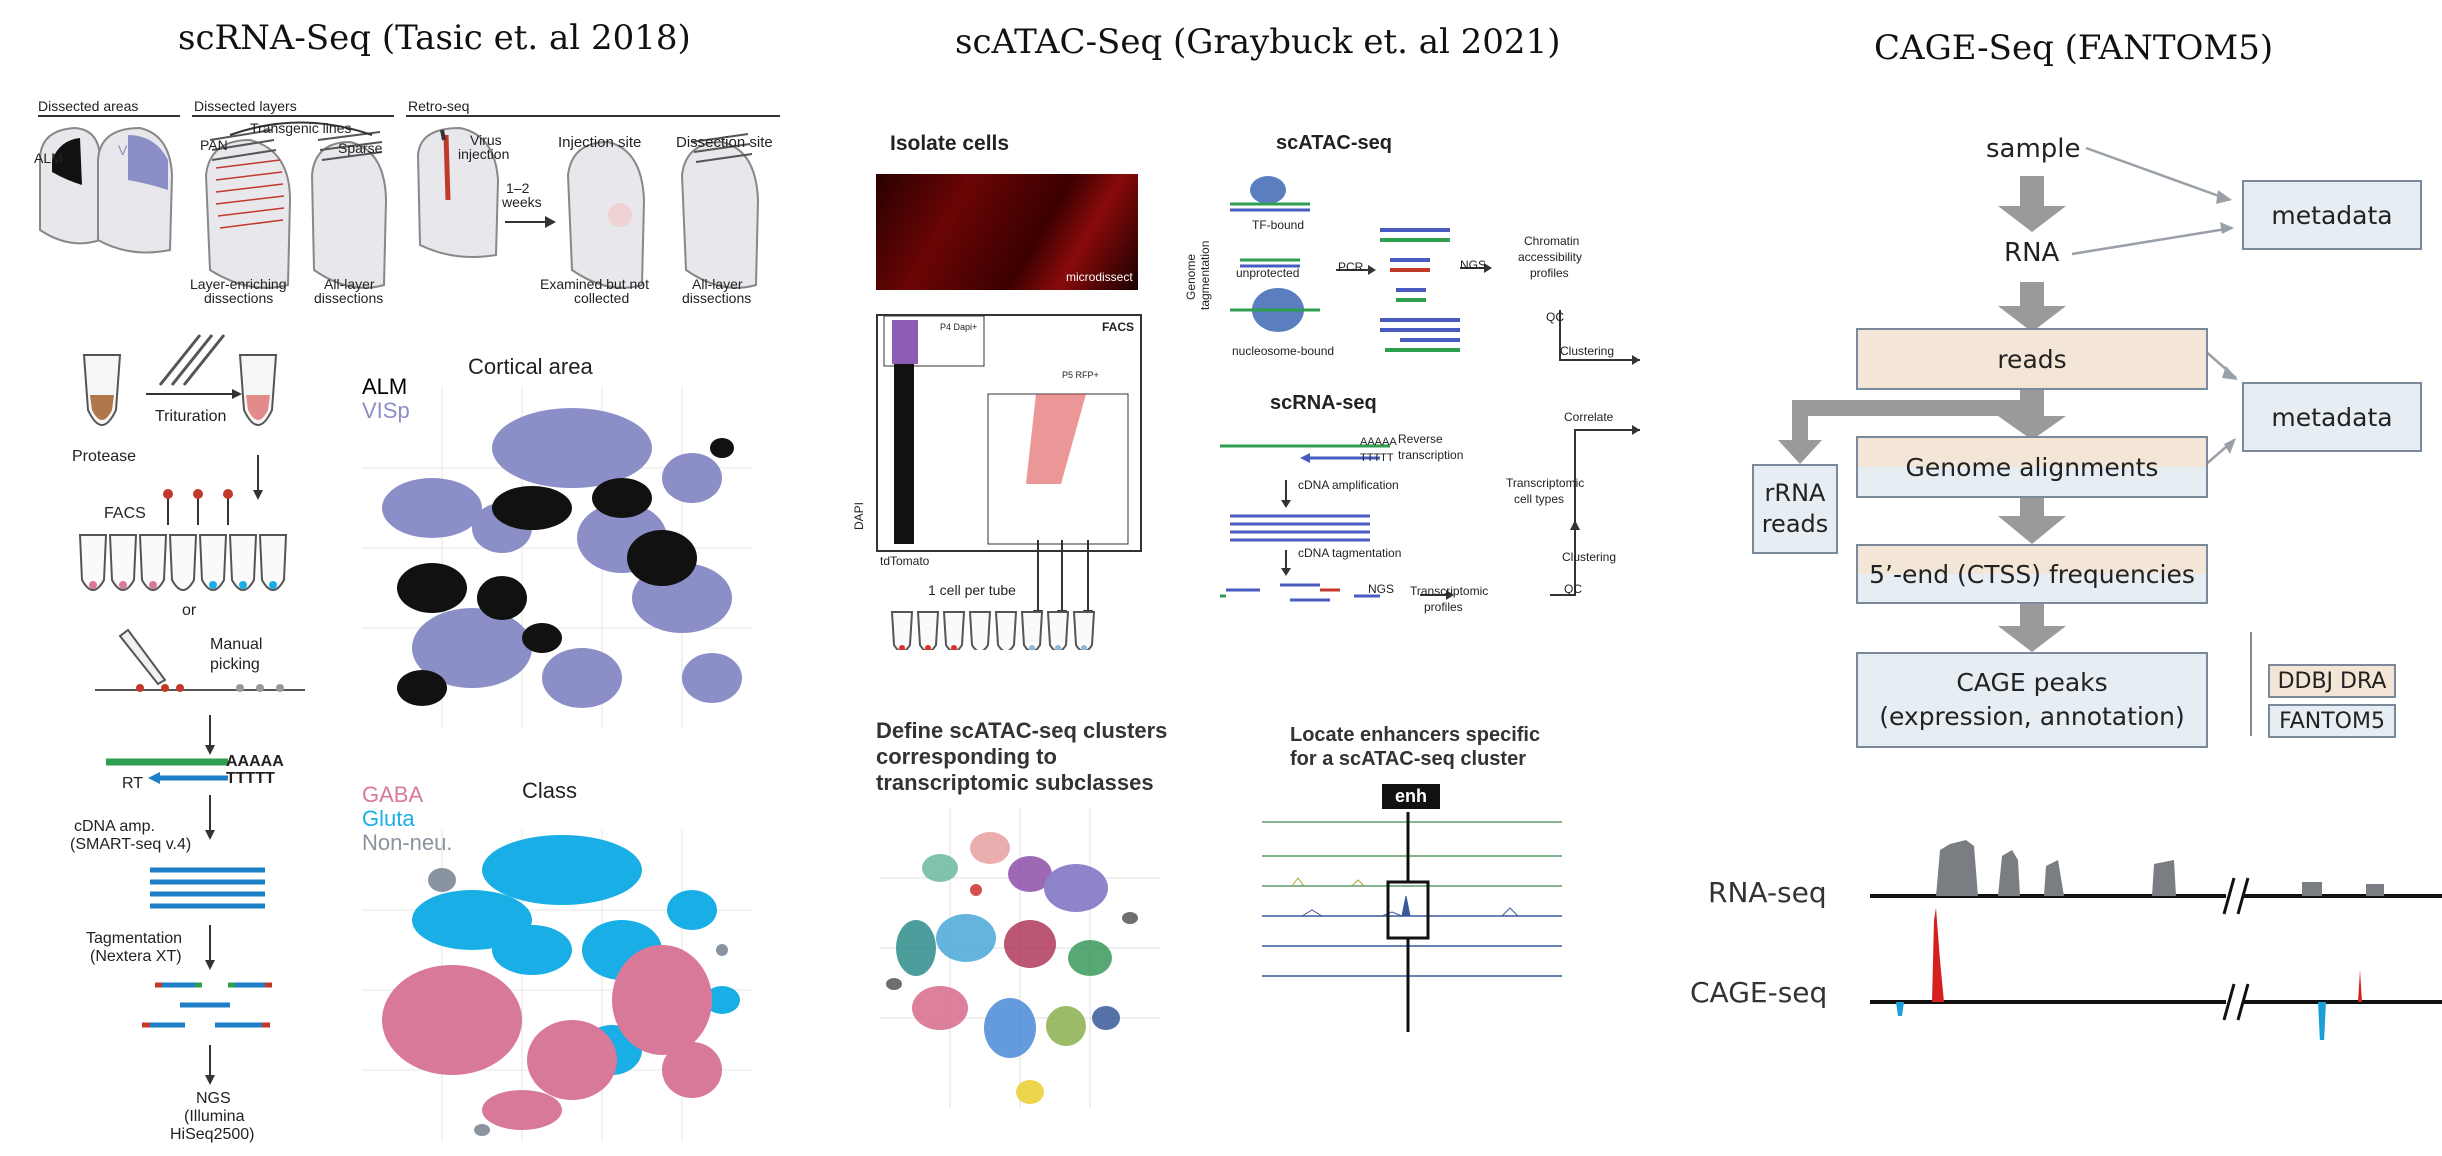 This screenshot has height=1156, width=2442. Describe the element at coordinates (2032, 683) in the screenshot. I see `cage-peaks-label: CAGE peaks` at that location.